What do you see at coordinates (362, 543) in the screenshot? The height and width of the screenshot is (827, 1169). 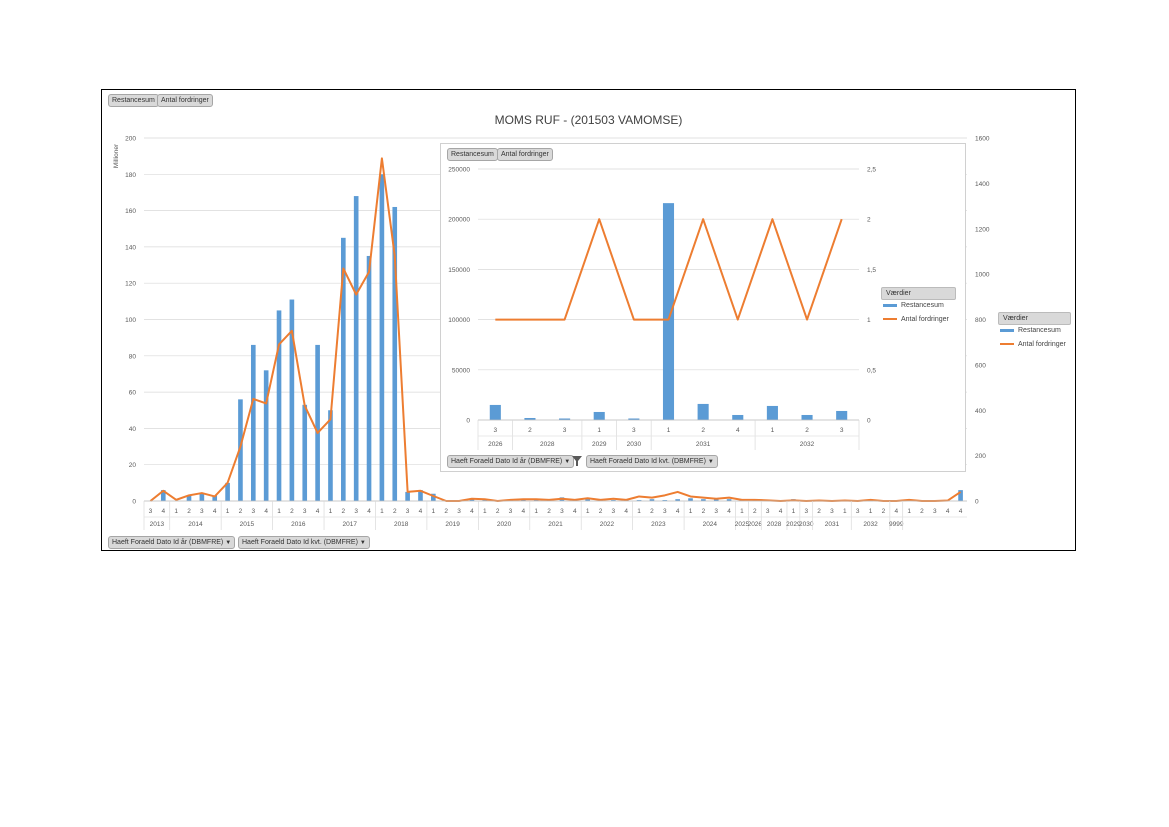 I see `dropdown-arrow-icon: ▼` at bounding box center [362, 543].